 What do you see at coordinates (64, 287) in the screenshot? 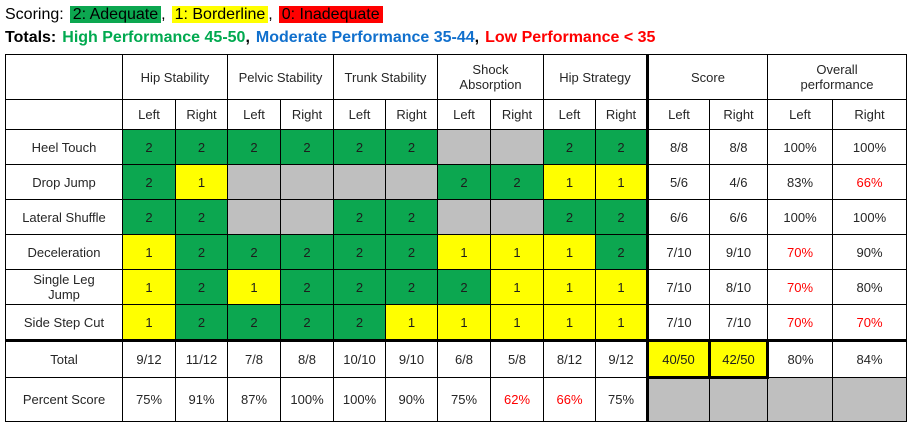
I see `row-label: Single Leg Jump` at bounding box center [64, 287].